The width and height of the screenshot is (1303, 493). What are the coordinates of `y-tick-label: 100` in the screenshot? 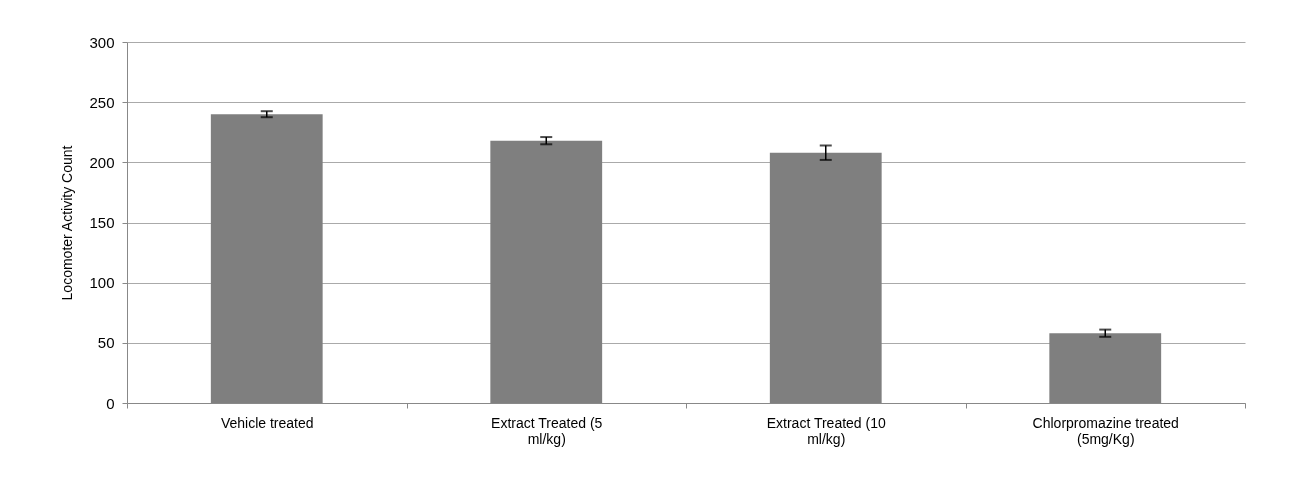 It's located at (102, 283).